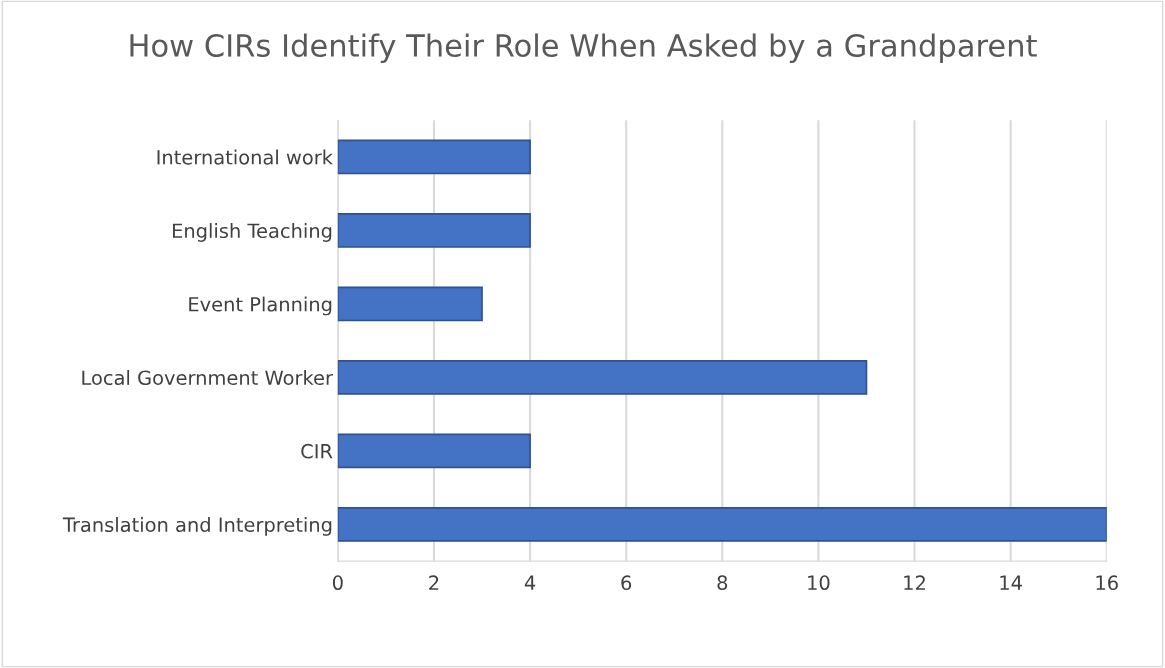 This screenshot has height=668, width=1165. Describe the element at coordinates (583, 48) in the screenshot. I see `chart-title: How CIRs Identify Their Role When Asked by a Grandparent` at that location.